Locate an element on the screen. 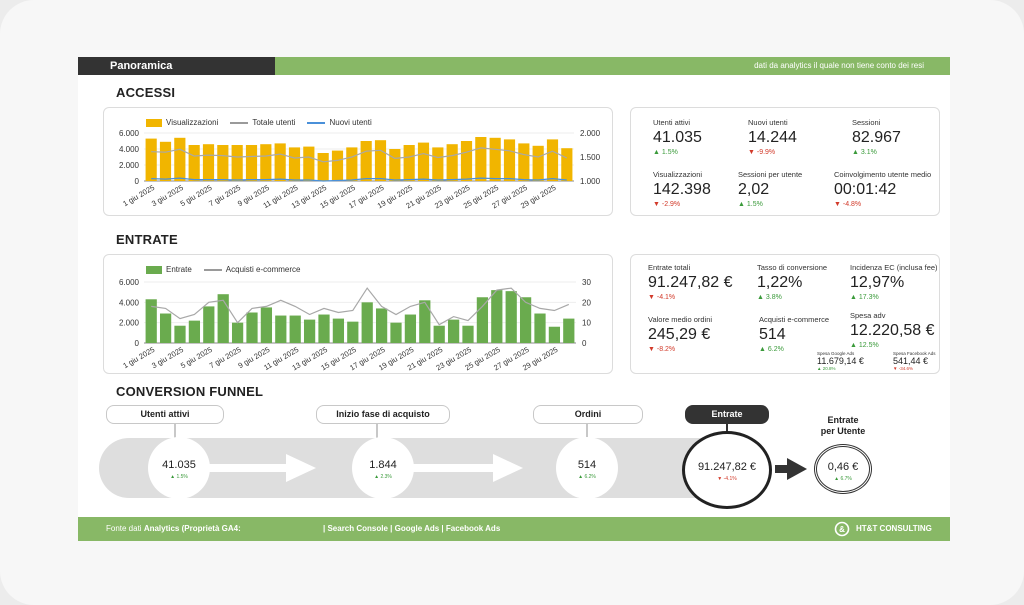 The height and width of the screenshot is (605, 1024). per-user-title-line2: per Utente is located at coordinates (843, 431).